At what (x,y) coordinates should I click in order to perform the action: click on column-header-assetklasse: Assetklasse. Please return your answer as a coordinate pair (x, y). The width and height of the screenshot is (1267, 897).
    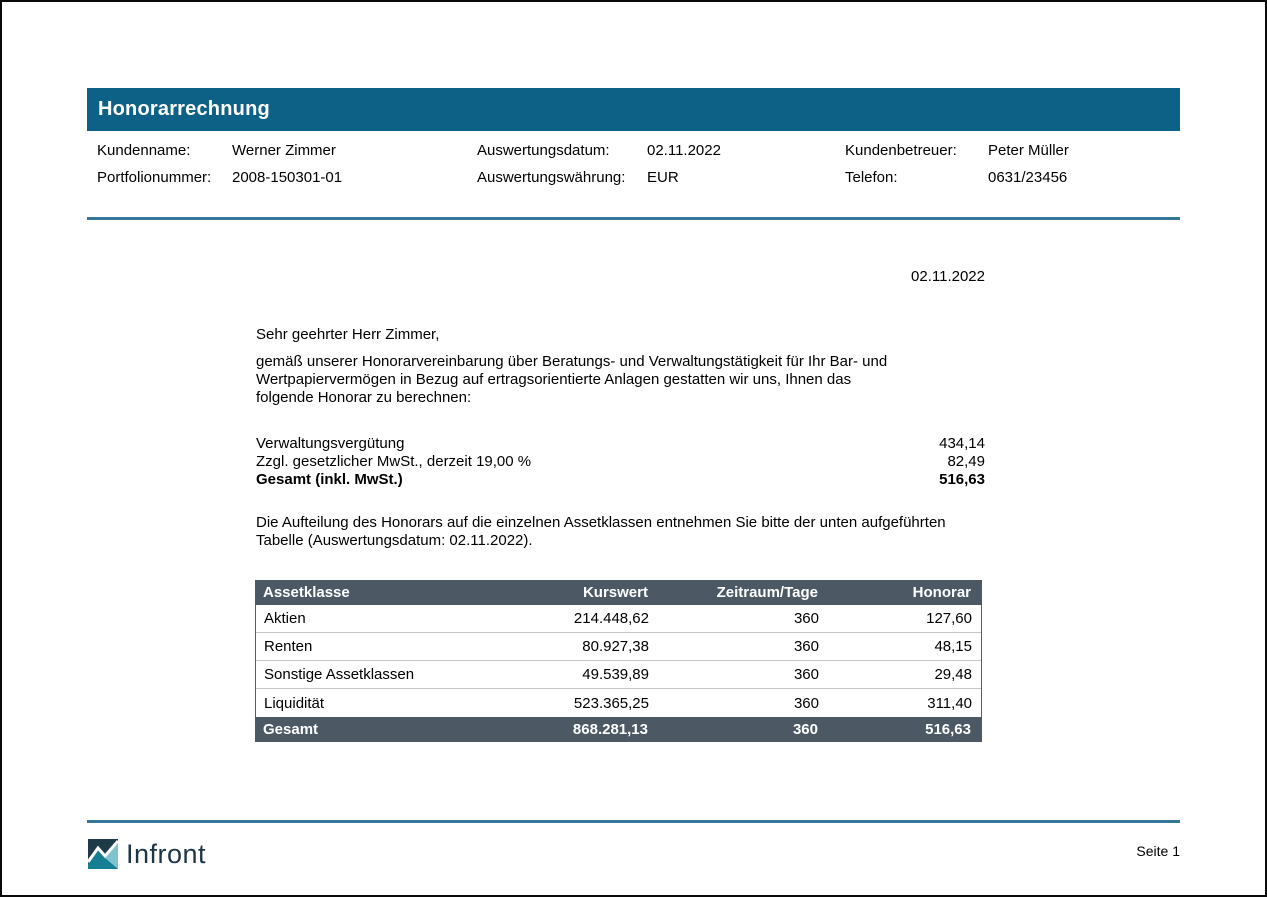
    Looking at the image, I should click on (306, 592).